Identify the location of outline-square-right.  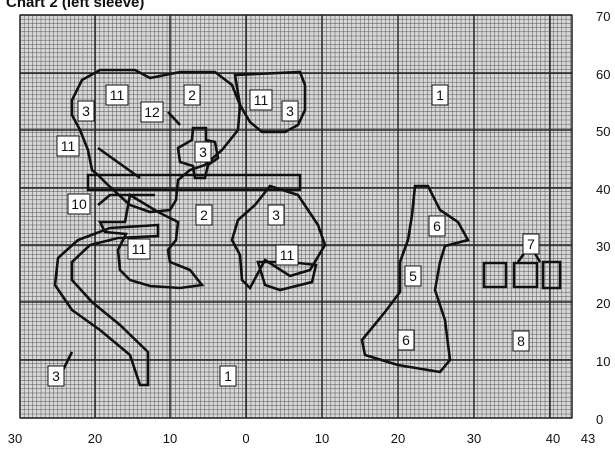
(551, 275).